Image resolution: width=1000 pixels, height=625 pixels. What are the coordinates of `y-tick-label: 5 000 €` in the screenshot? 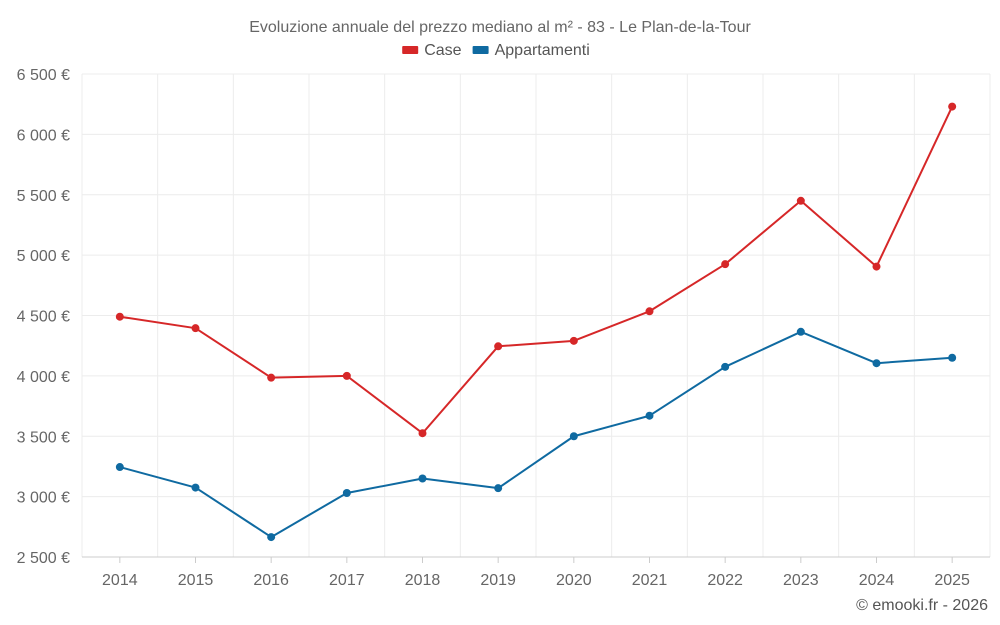 It's located at (43, 256).